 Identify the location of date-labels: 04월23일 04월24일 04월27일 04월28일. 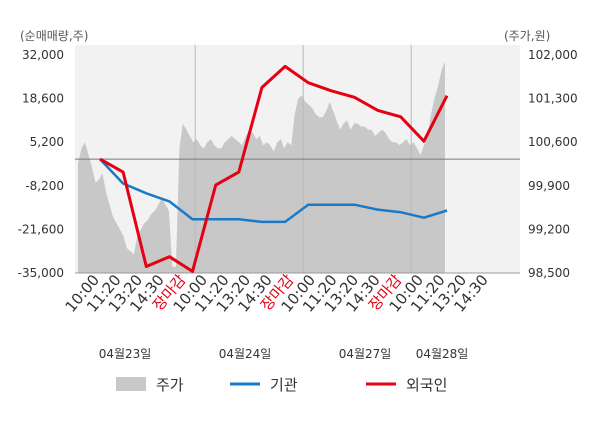
(284, 354).